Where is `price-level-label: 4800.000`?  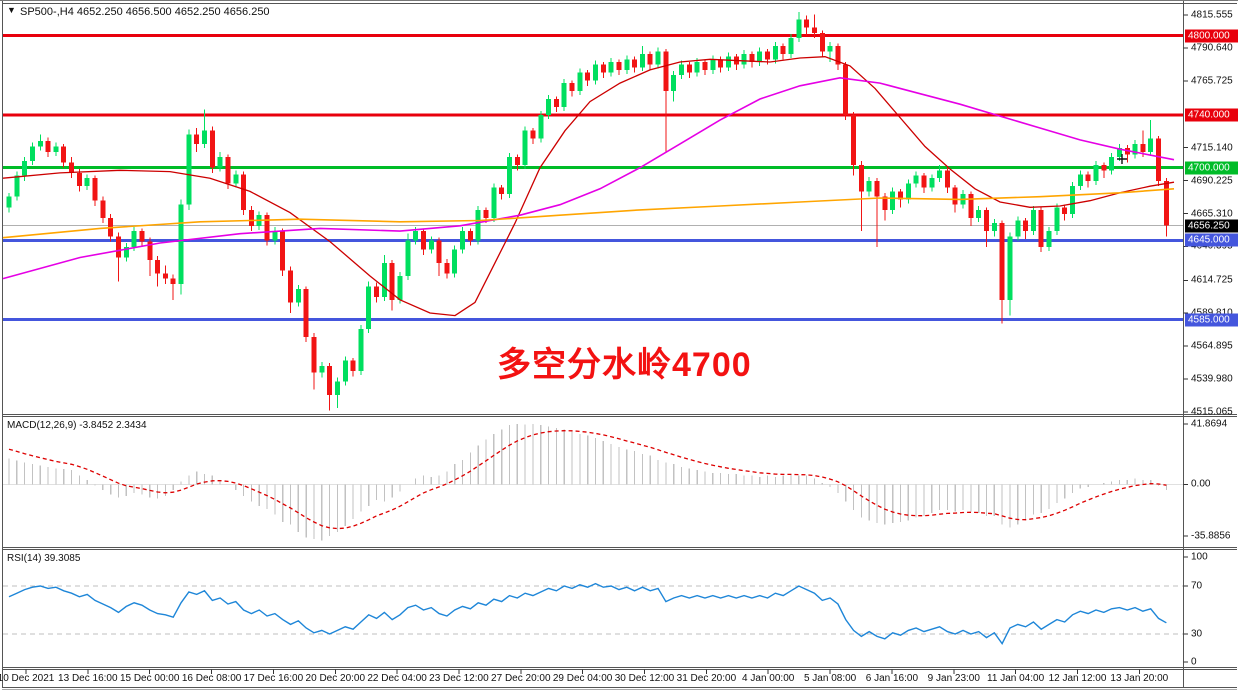 price-level-label: 4800.000 is located at coordinates (1211, 35).